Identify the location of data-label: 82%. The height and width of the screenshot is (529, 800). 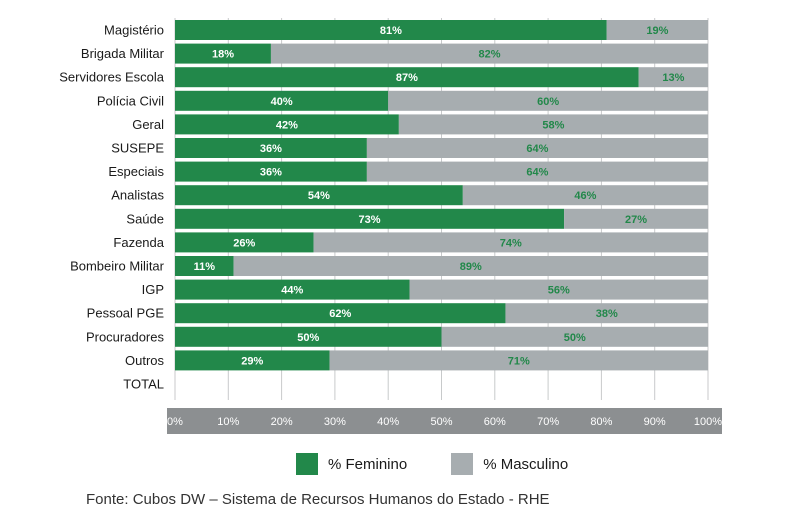
(489, 55).